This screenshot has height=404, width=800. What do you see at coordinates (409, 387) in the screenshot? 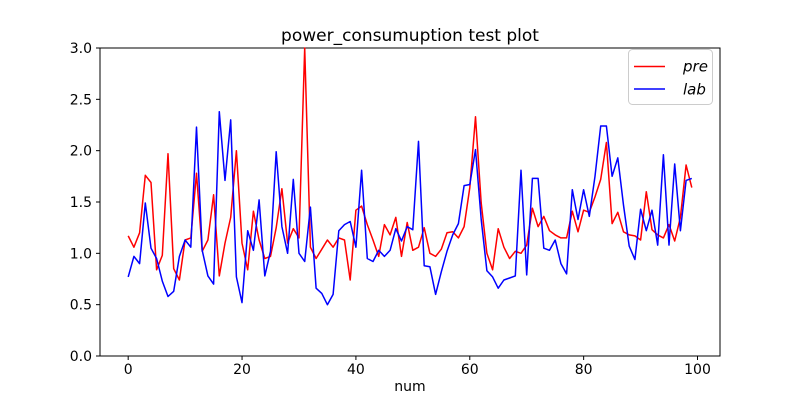
I see `x-axis-label: num` at bounding box center [409, 387].